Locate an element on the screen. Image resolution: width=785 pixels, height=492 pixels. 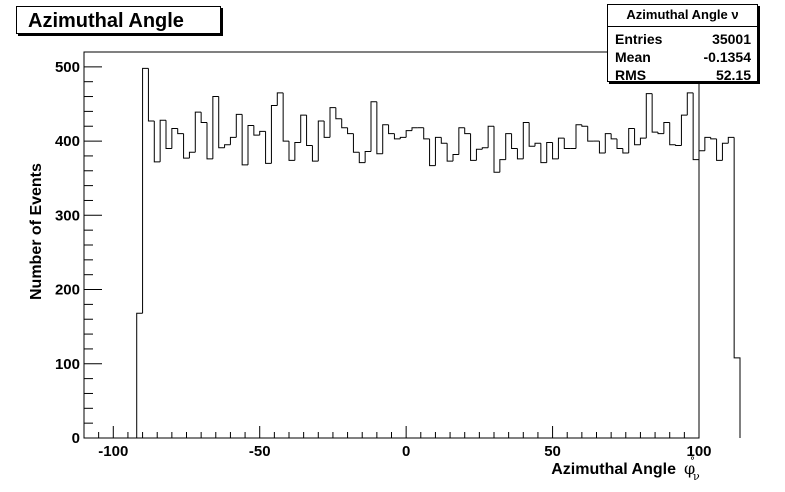
x-tick-label: 50 is located at coordinates (552, 451).